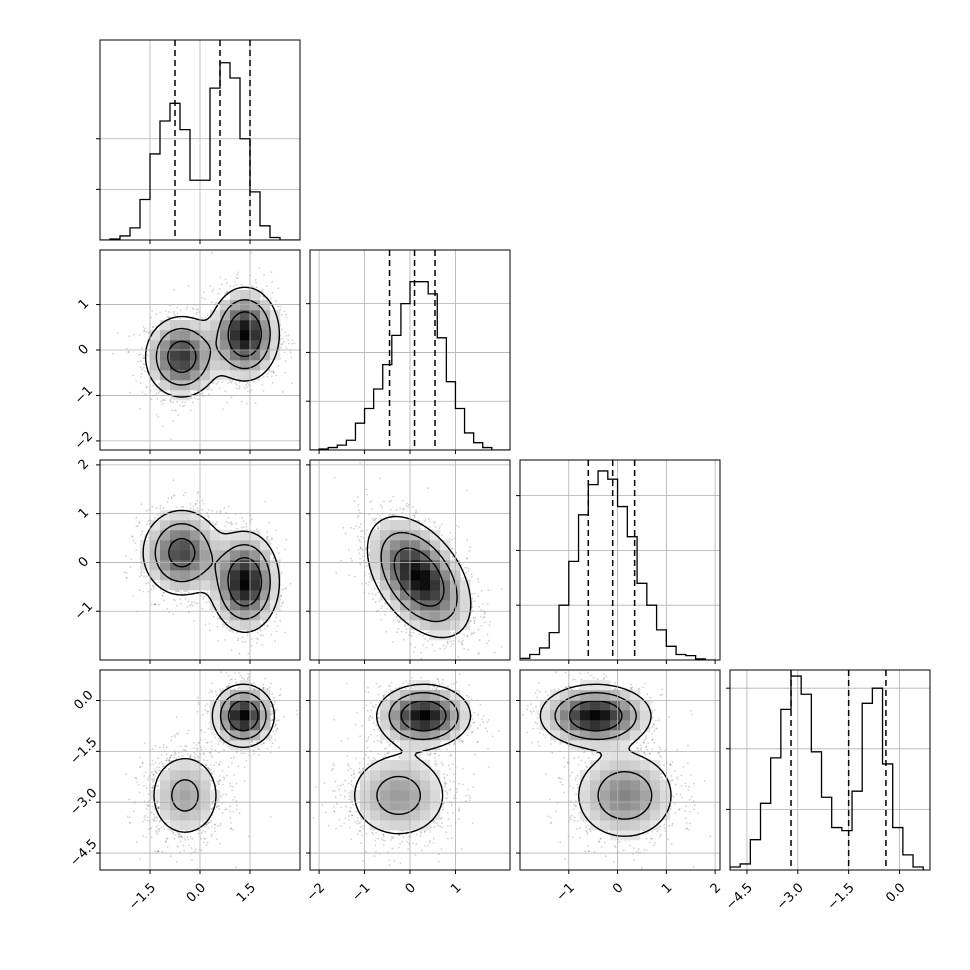 This screenshot has width=970, height=970. What do you see at coordinates (200, 151) in the screenshot?
I see `histogram-step` at bounding box center [200, 151].